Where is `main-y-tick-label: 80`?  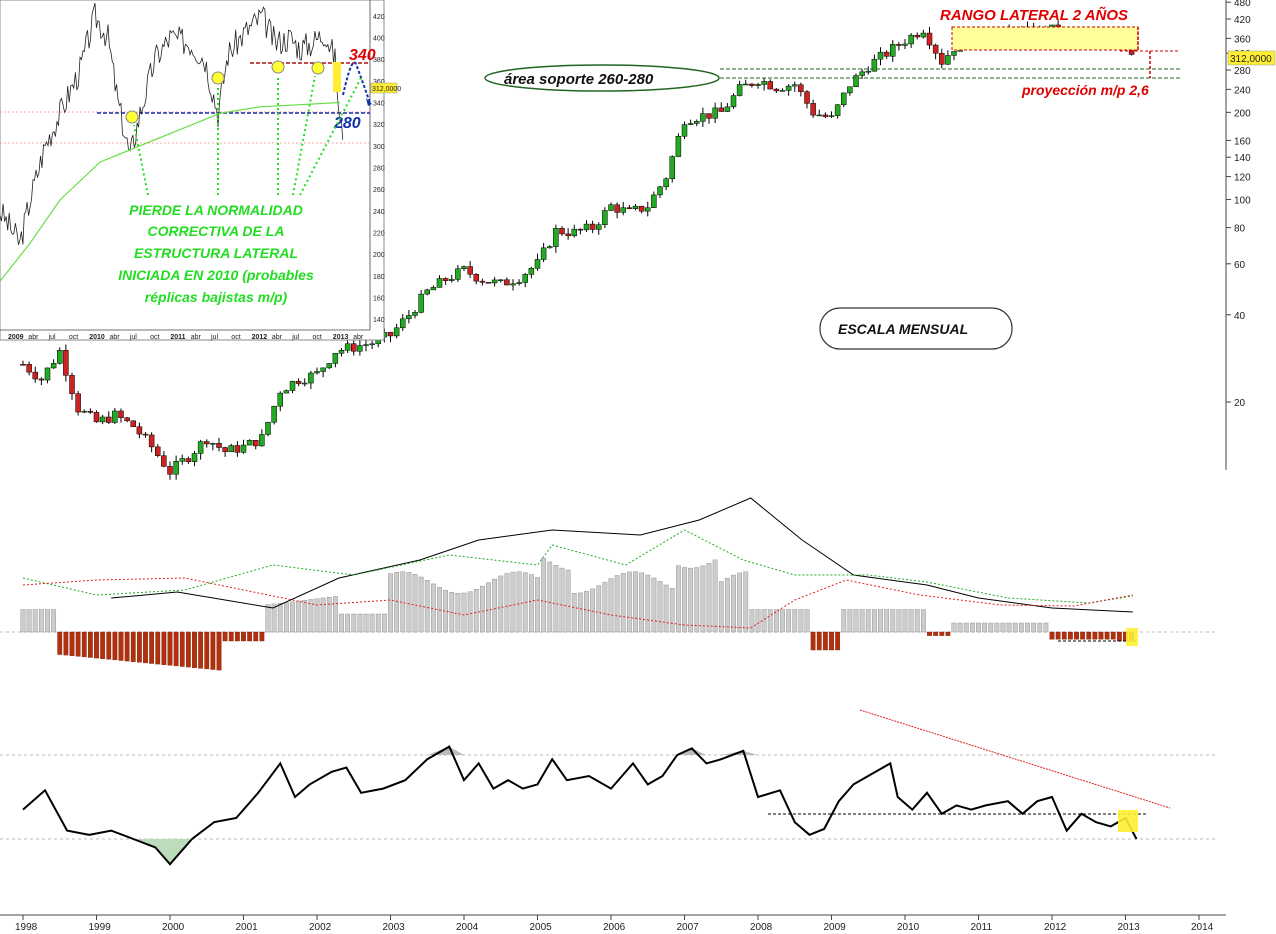
main-y-tick-label: 80 is located at coordinates (1240, 229).